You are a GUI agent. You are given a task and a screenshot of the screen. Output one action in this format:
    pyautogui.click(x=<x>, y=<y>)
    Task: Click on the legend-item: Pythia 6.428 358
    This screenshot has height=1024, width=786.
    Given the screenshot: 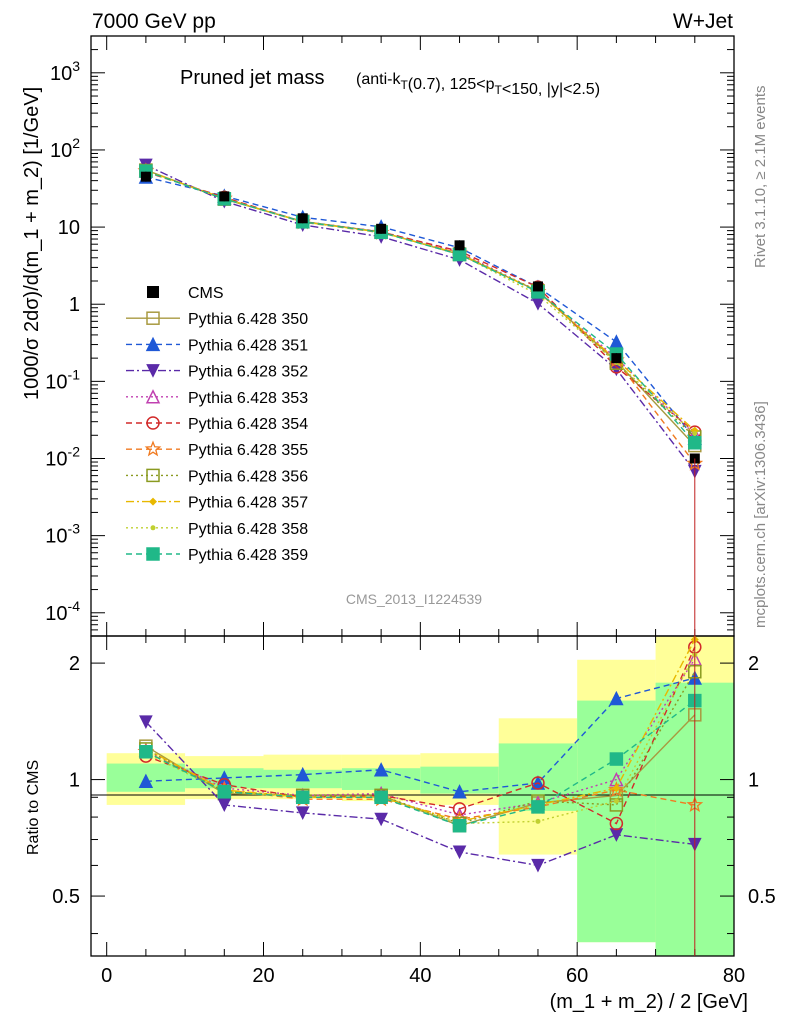 What is the action you would take?
    pyautogui.click(x=217, y=529)
    